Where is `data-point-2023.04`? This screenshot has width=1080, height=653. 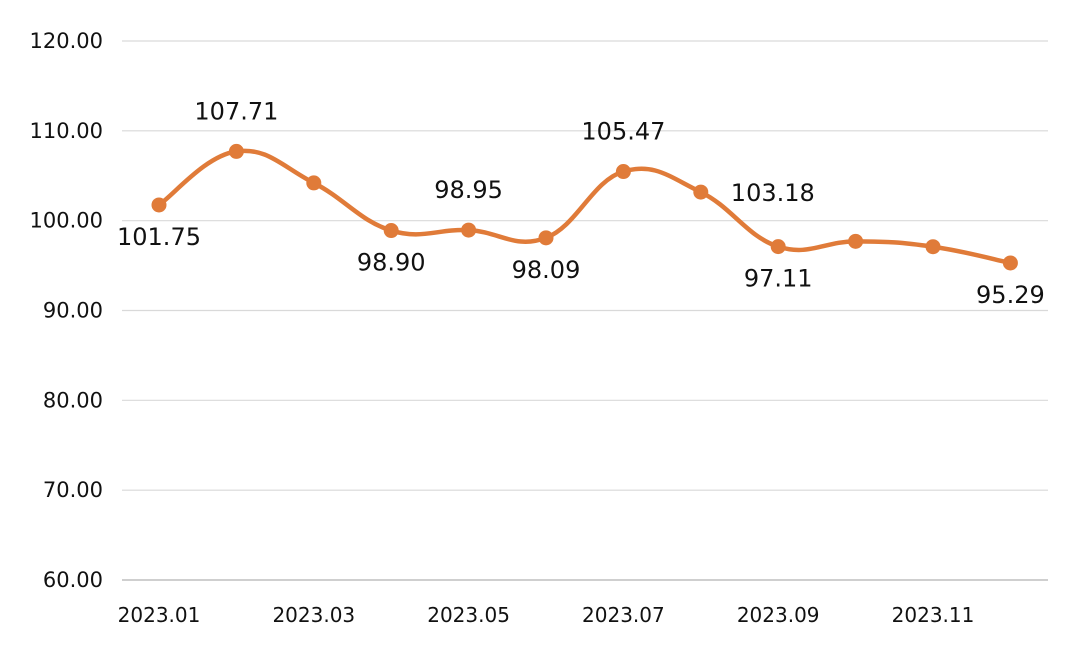
data-point-2023.04 is located at coordinates (391, 231).